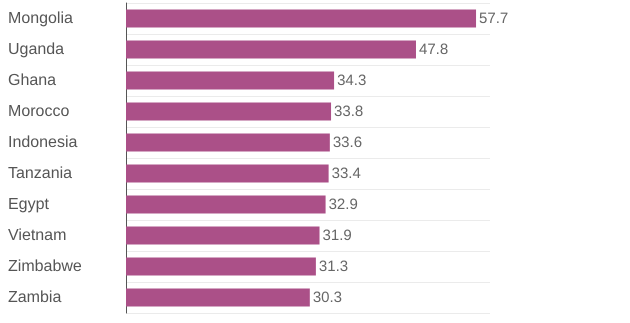 This screenshot has width=630, height=323. I want to click on data-label: 34.3, so click(351, 80).